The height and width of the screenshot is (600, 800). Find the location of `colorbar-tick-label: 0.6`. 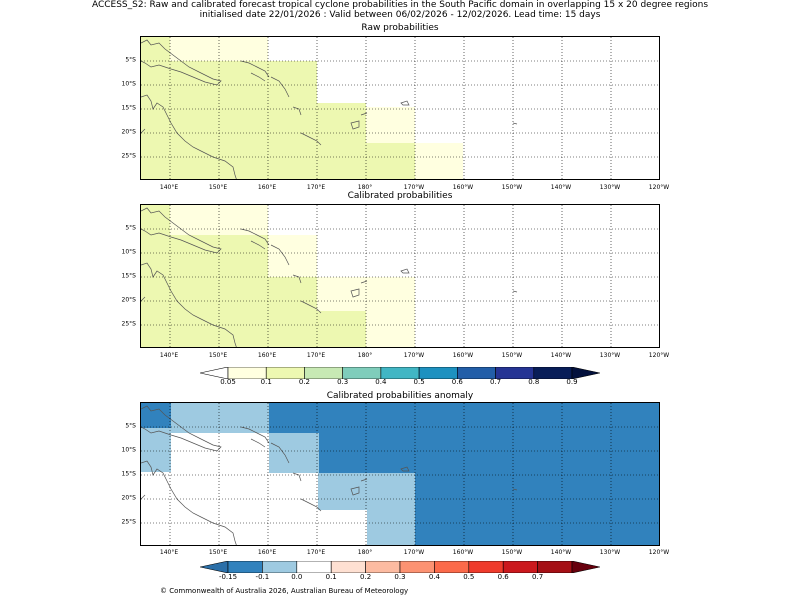

colorbar-tick-label: 0.6 is located at coordinates (457, 382).